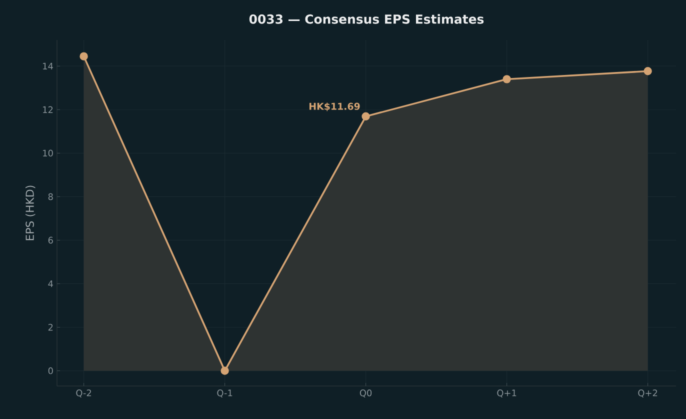 The image size is (686, 419). What do you see at coordinates (48, 109) in the screenshot?
I see `y-tick-label: 12` at bounding box center [48, 109].